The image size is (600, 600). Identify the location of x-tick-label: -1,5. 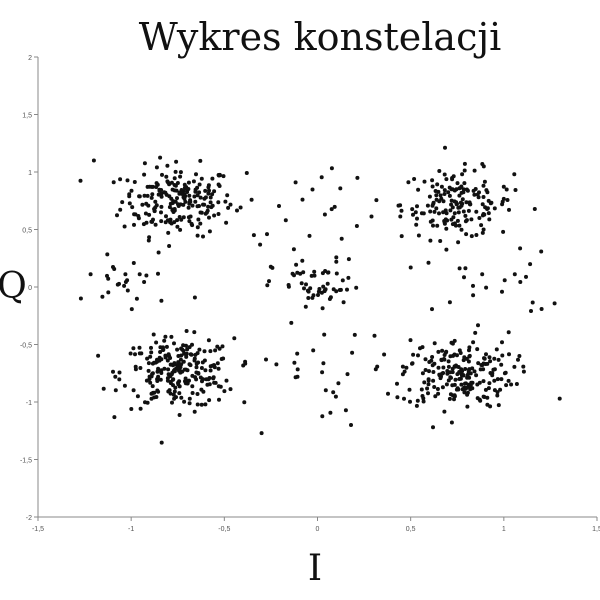
(38, 529).